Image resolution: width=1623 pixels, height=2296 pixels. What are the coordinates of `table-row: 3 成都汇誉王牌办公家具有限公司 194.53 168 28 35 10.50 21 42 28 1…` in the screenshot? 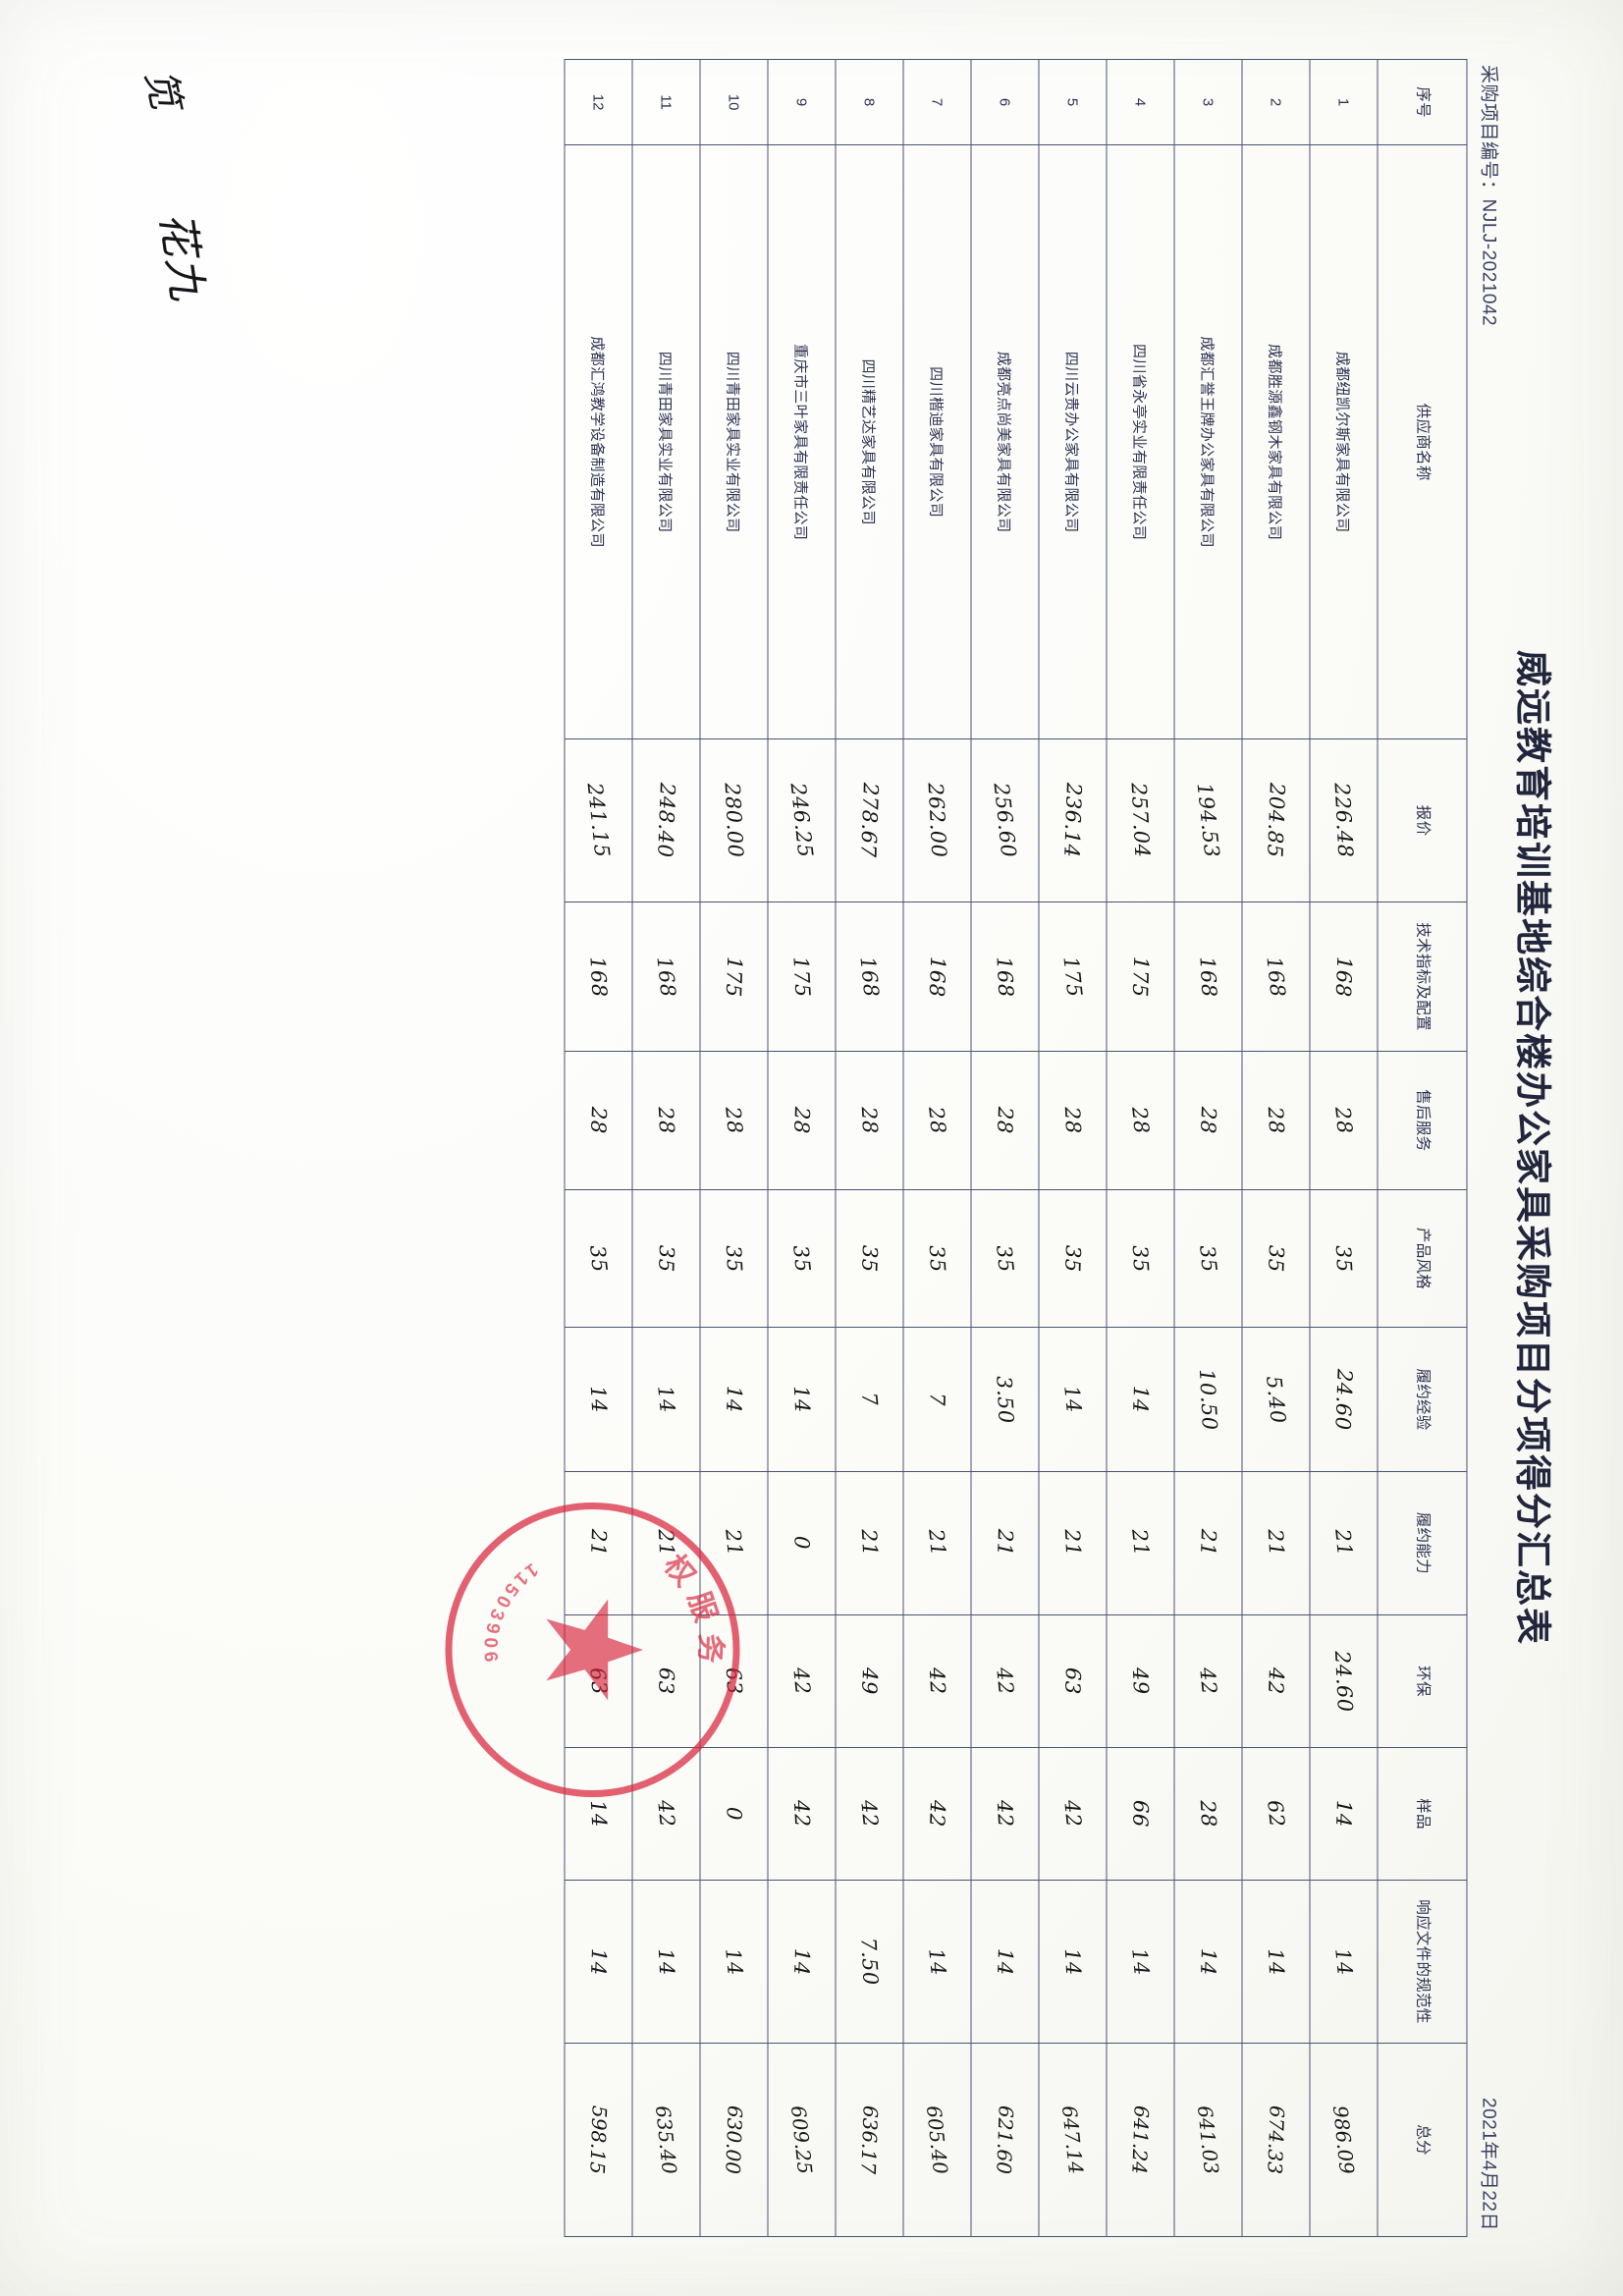 It's located at (1207, 1148).